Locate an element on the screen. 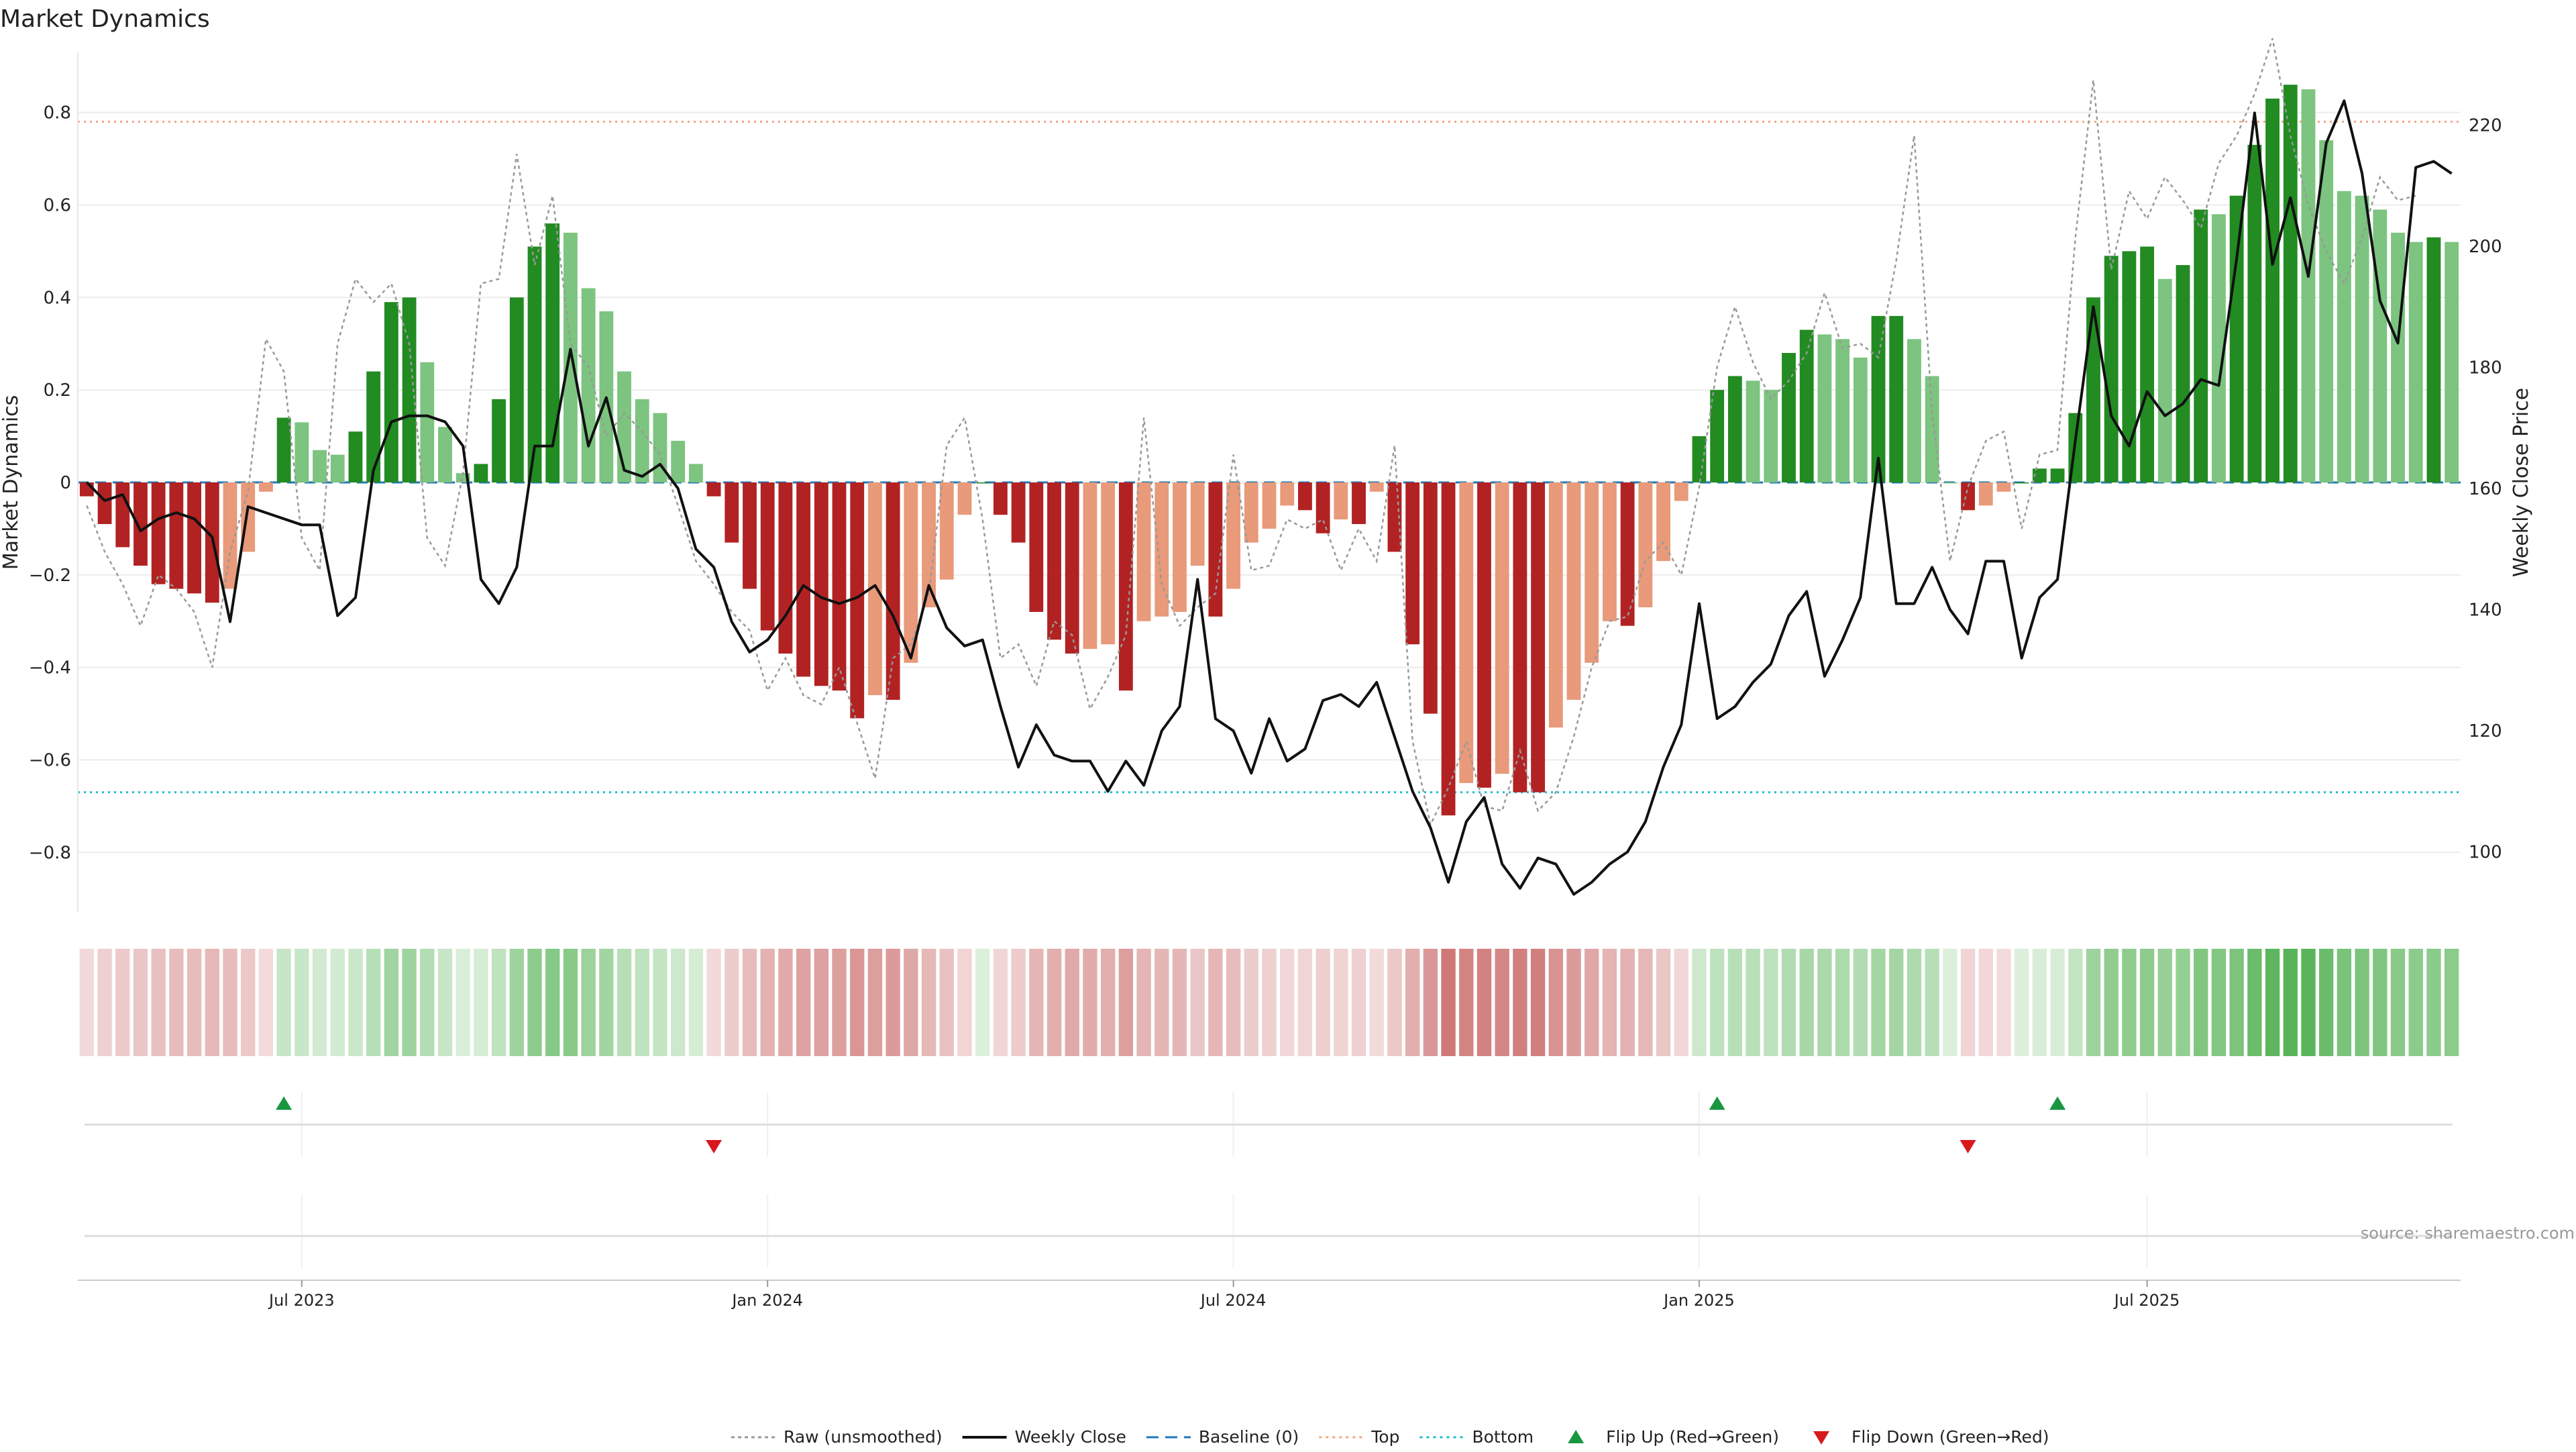 The height and width of the screenshot is (1452, 2576). legend-item: Raw (unsmoothed) is located at coordinates (837, 1437).